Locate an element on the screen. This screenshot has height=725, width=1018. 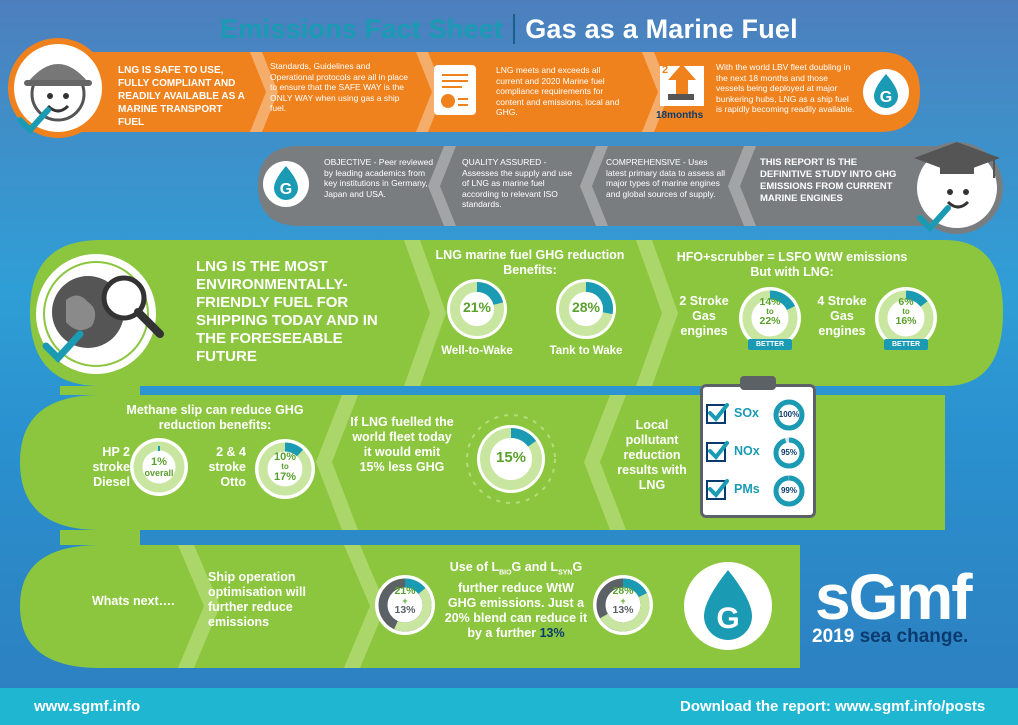
fleet-ring-arc is located at coordinates (511, 459).